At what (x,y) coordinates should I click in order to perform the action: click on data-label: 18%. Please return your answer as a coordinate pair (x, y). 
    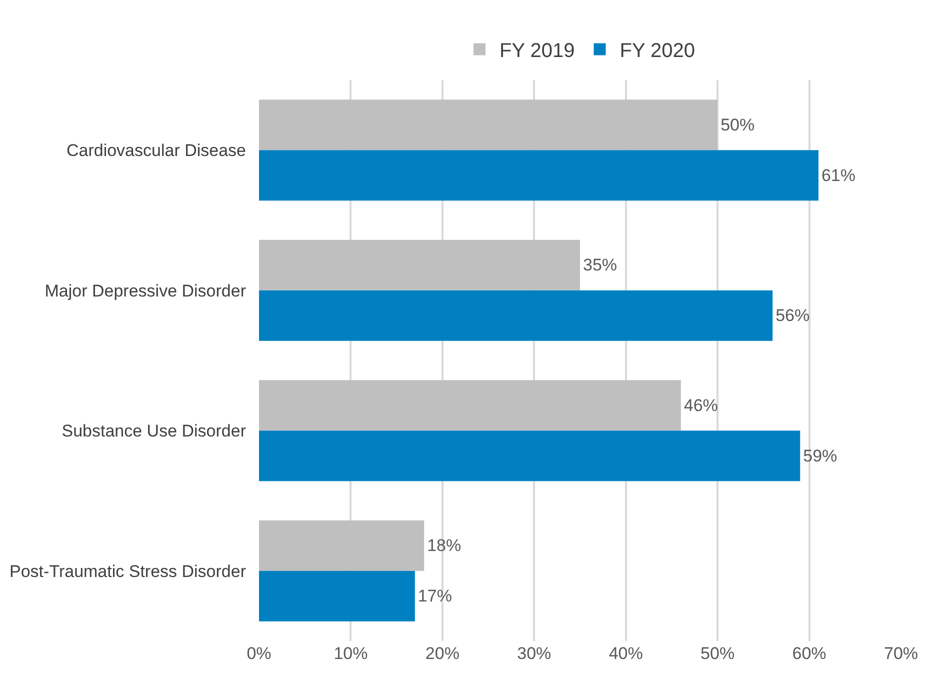
    Looking at the image, I should click on (444, 546).